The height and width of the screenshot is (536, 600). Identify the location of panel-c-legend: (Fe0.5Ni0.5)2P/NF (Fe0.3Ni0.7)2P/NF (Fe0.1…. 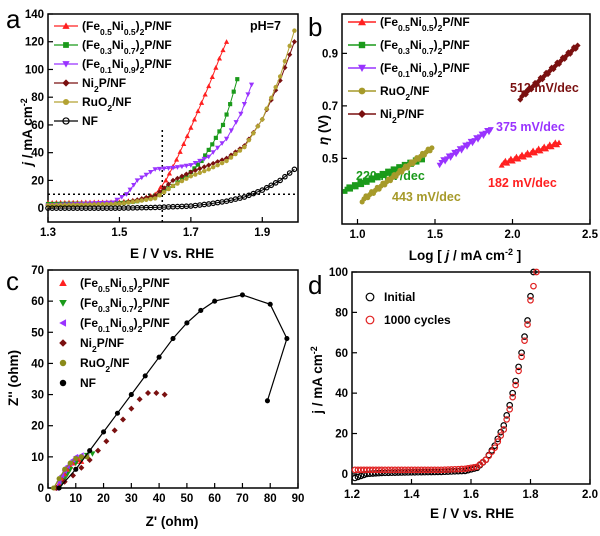
(114, 333).